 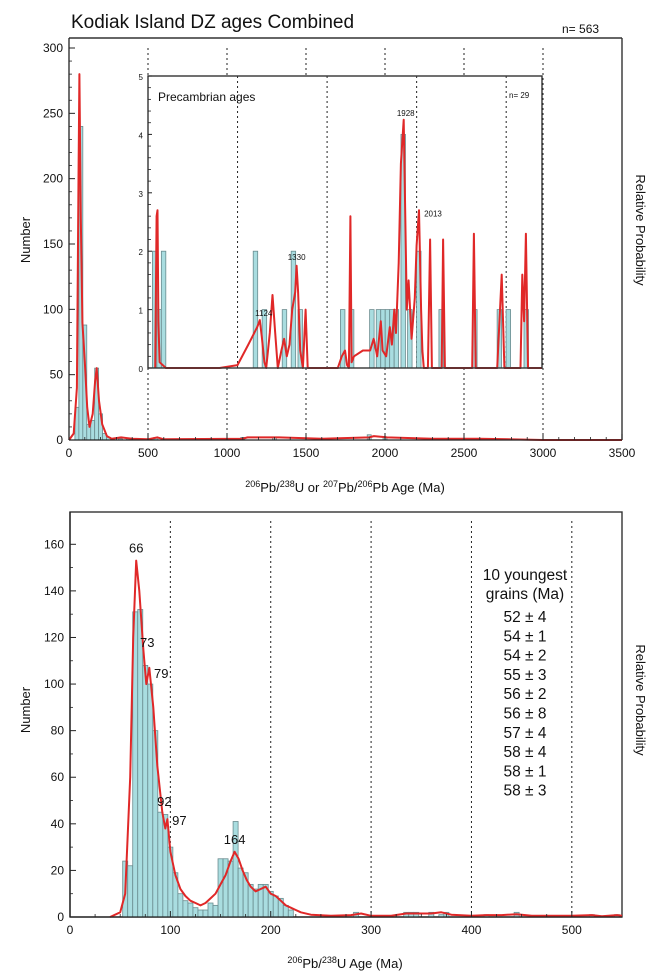 What do you see at coordinates (287, 484) in the screenshot?
I see `x-title-sup-2: 238` at bounding box center [287, 484].